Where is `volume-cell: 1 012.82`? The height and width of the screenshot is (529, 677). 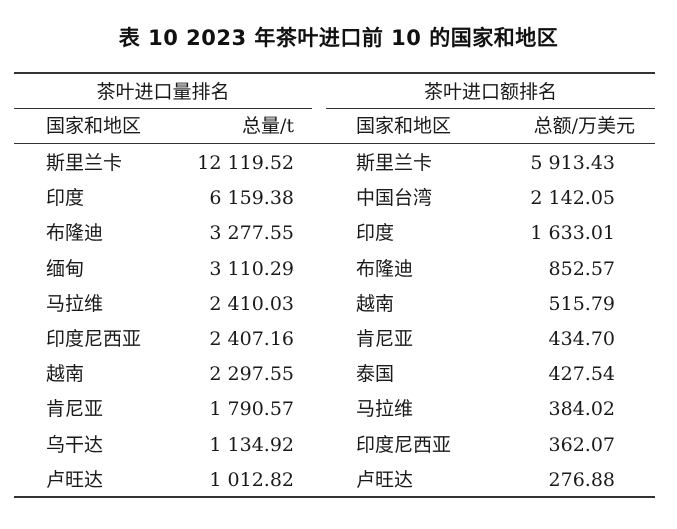 volume-cell: 1 012.82 is located at coordinates (251, 479).